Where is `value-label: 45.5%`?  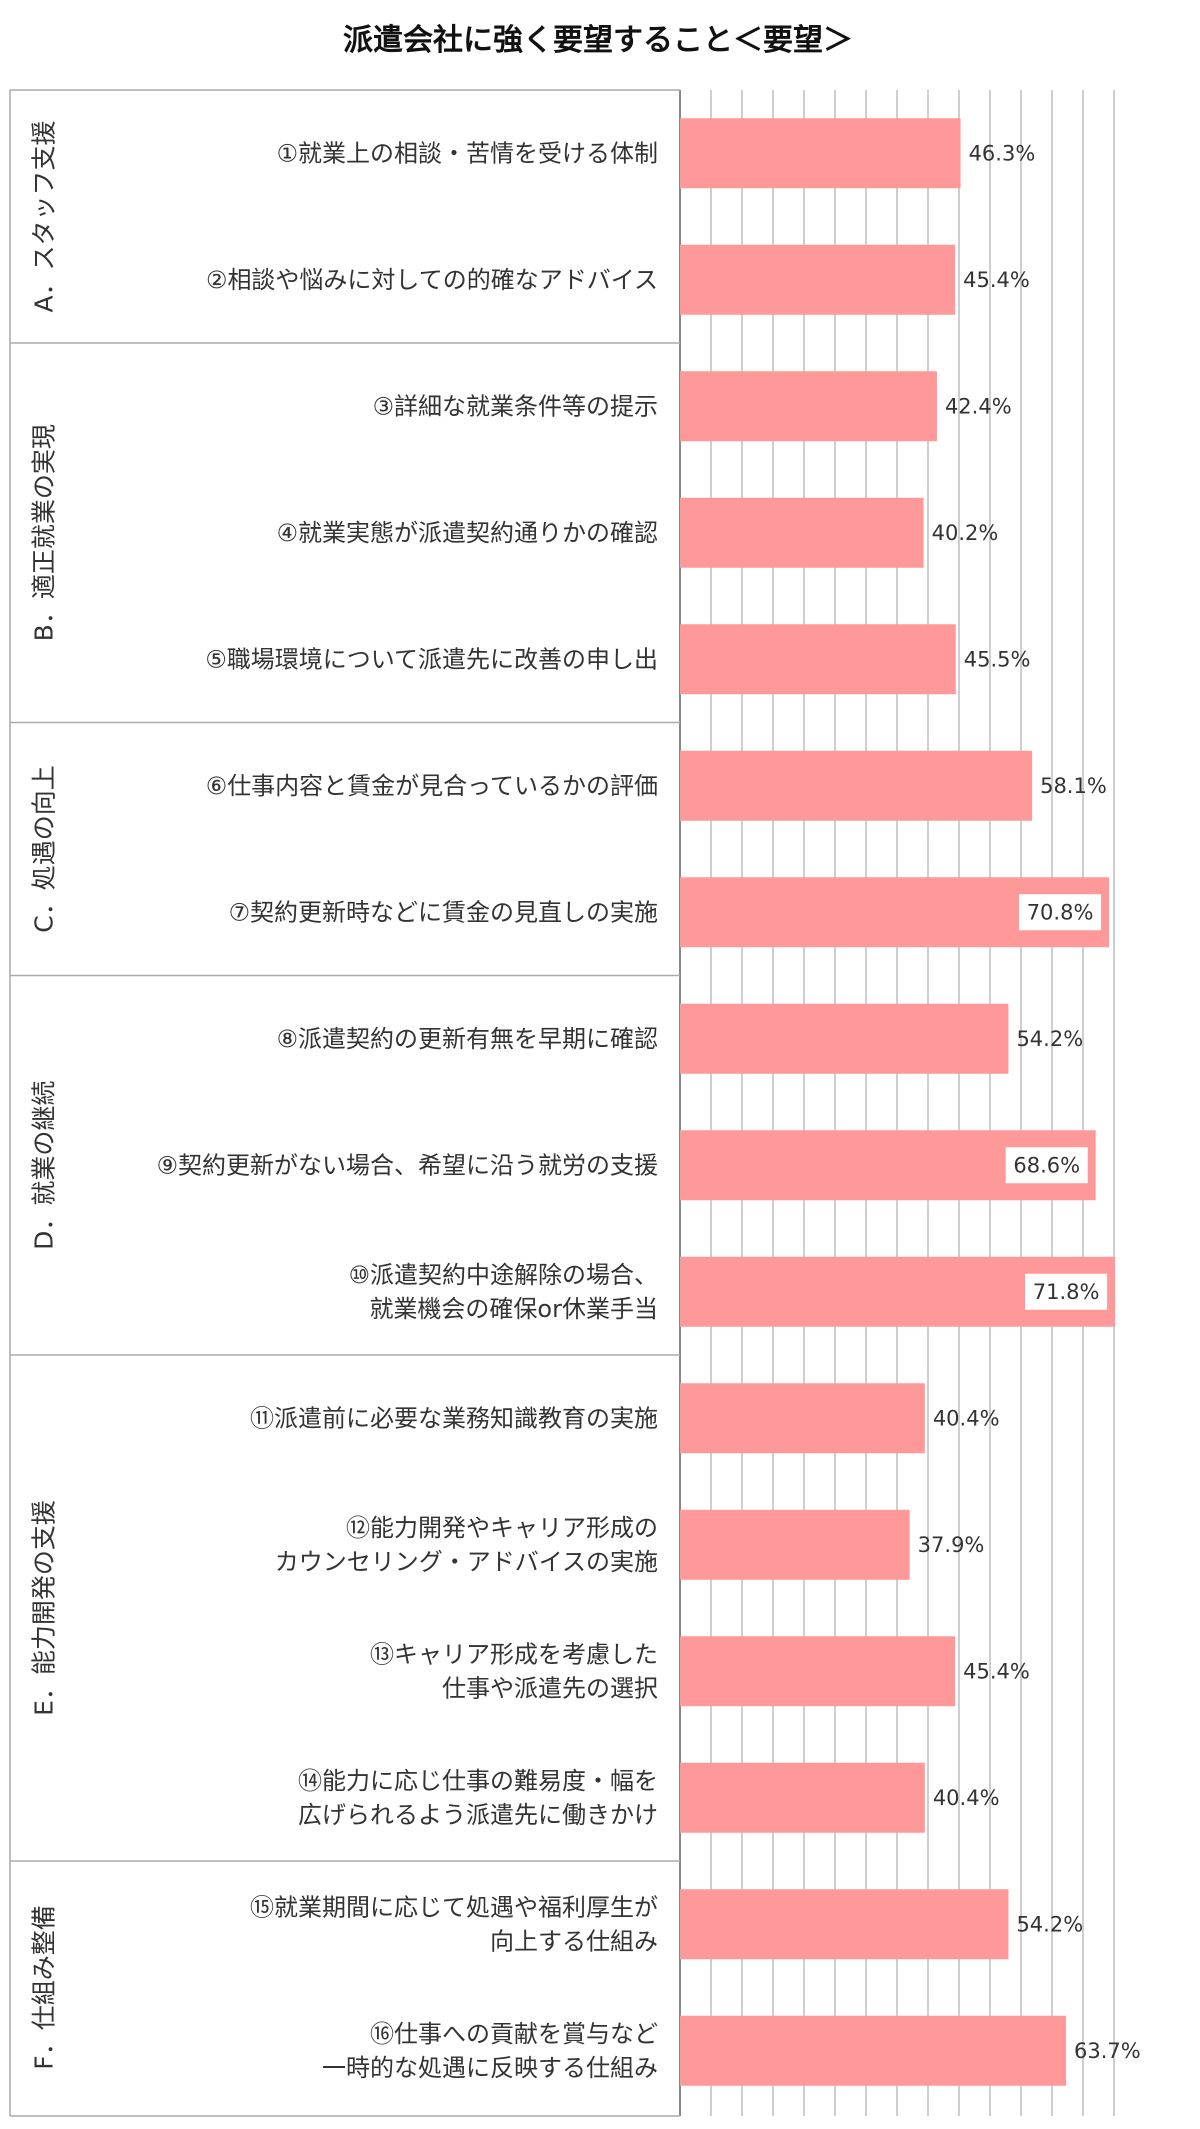
value-label: 45.5% is located at coordinates (997, 659).